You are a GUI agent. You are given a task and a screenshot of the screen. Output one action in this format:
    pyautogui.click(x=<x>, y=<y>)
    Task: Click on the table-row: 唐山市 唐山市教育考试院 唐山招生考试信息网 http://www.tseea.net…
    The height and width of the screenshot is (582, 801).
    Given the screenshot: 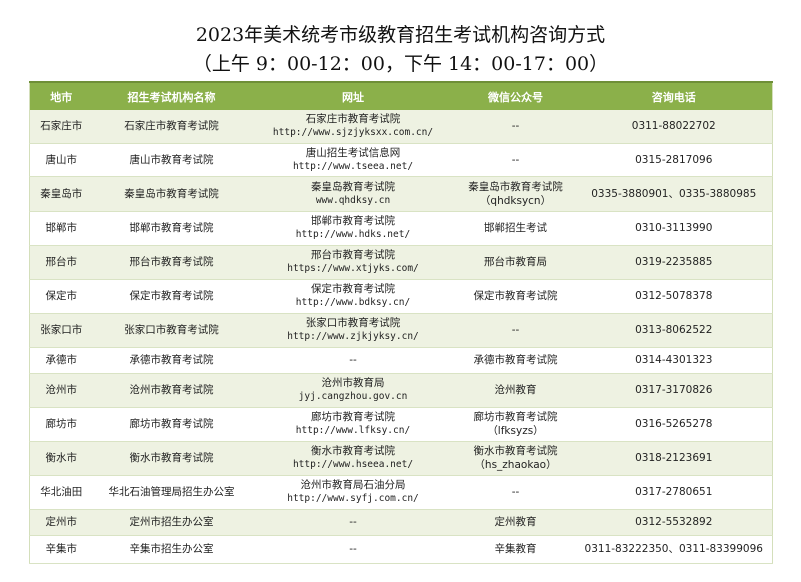 What is the action you would take?
    pyautogui.click(x=401, y=160)
    